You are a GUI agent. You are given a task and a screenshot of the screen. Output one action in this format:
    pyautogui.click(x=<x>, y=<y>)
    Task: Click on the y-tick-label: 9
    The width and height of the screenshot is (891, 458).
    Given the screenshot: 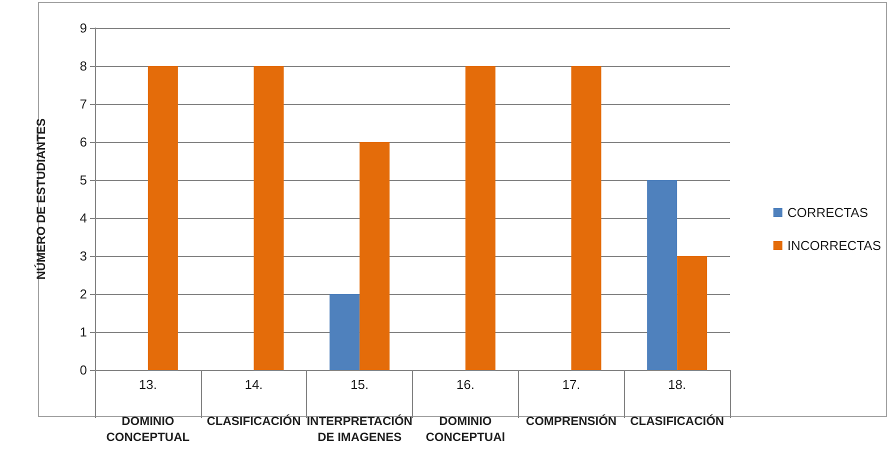 What is the action you would take?
    pyautogui.click(x=83, y=28)
    